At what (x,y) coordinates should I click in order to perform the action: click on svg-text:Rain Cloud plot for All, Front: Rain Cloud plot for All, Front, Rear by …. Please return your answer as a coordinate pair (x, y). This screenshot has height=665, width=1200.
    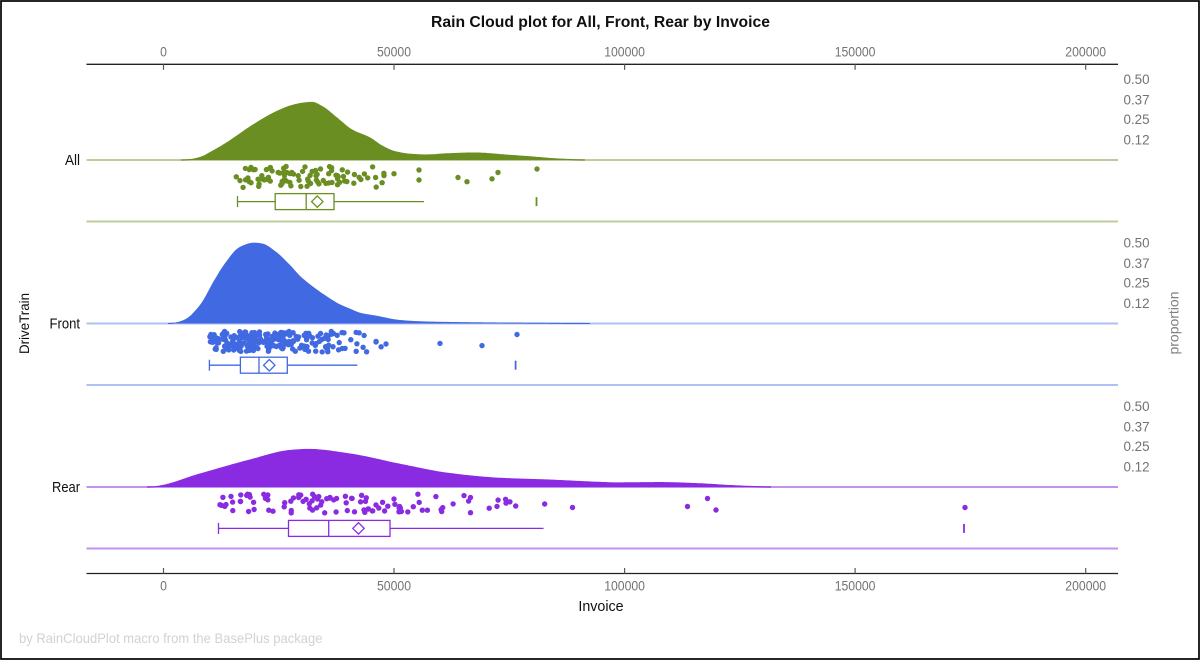
    Looking at the image, I should click on (600, 22).